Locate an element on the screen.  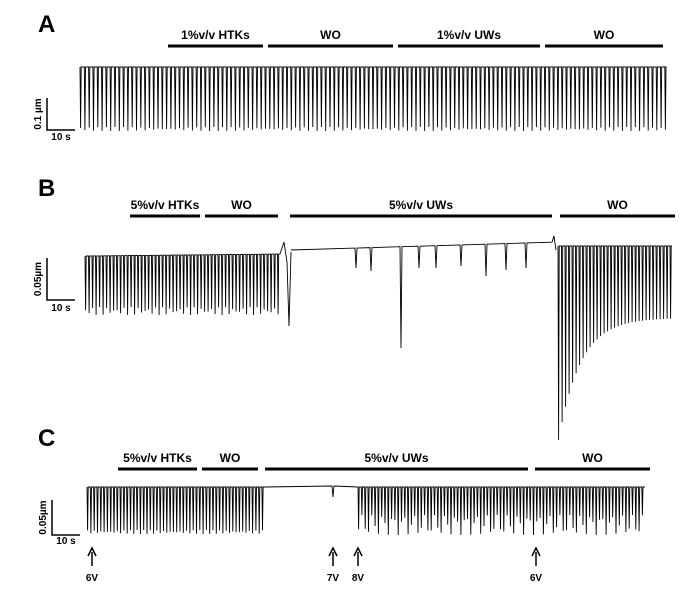
treatment-label: 1%v/v HTKs is located at coordinates (215, 35).